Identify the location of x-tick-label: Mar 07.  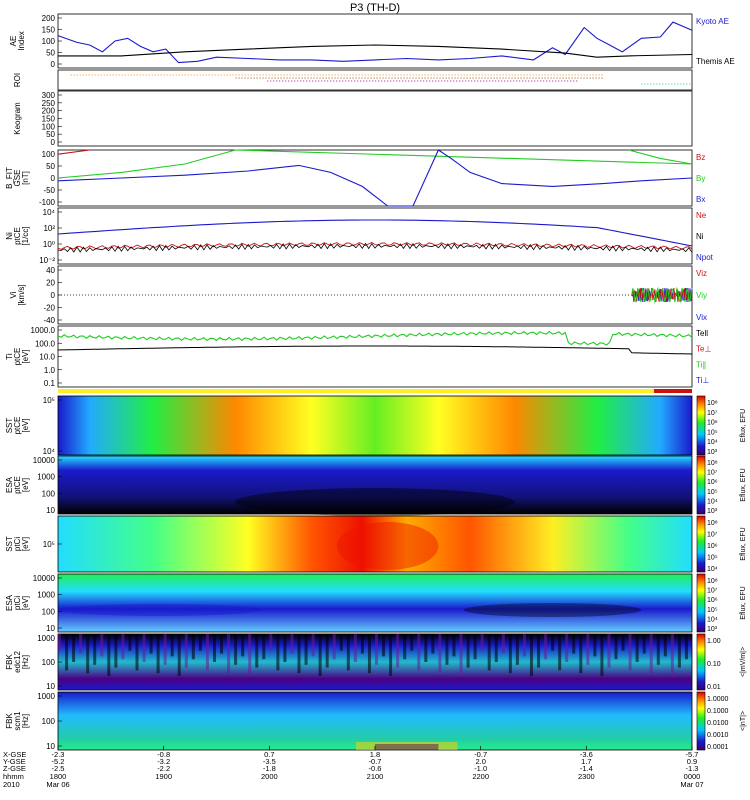
(691, 784).